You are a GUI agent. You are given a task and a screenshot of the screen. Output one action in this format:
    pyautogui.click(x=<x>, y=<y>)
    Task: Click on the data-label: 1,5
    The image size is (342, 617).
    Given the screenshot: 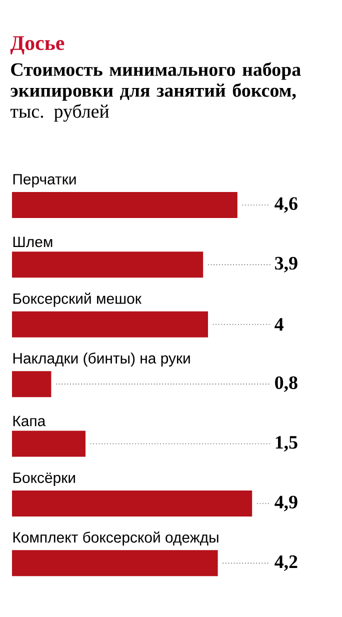 What is the action you would take?
    pyautogui.click(x=287, y=444)
    